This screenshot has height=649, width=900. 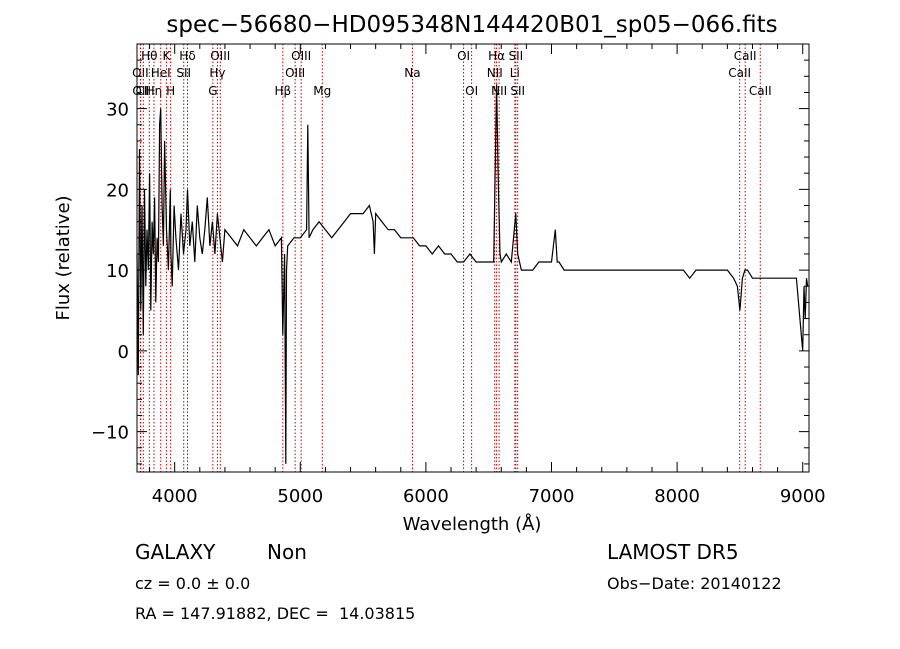 I want to click on emission-line-label: H, so click(x=170, y=91).